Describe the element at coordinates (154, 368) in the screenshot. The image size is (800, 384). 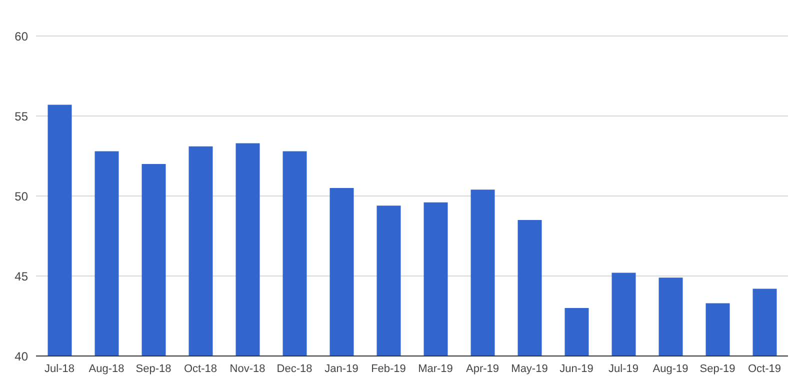
I see `x-tick-label: Sep-18` at that location.